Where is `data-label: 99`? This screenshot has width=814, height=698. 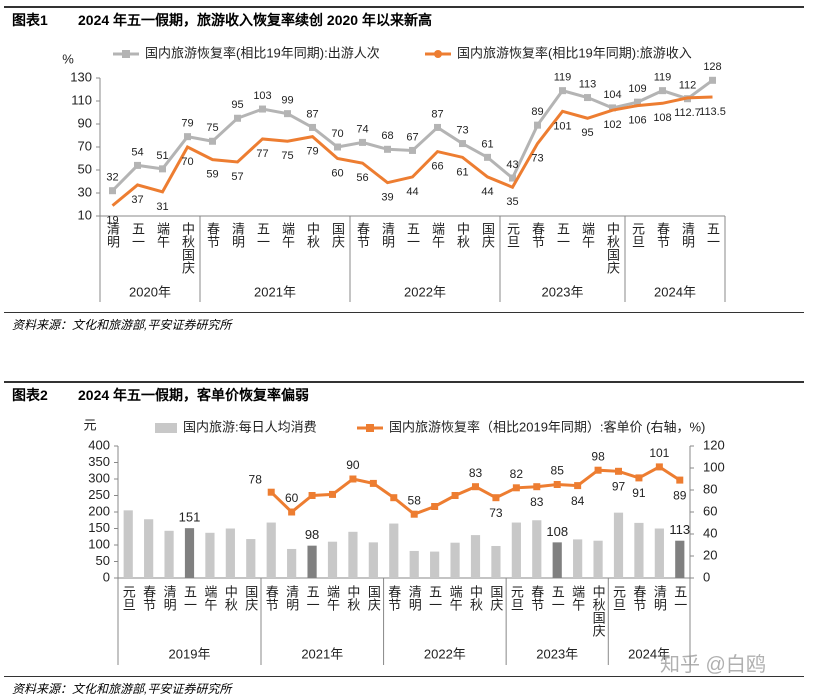 data-label: 99 is located at coordinates (287, 101).